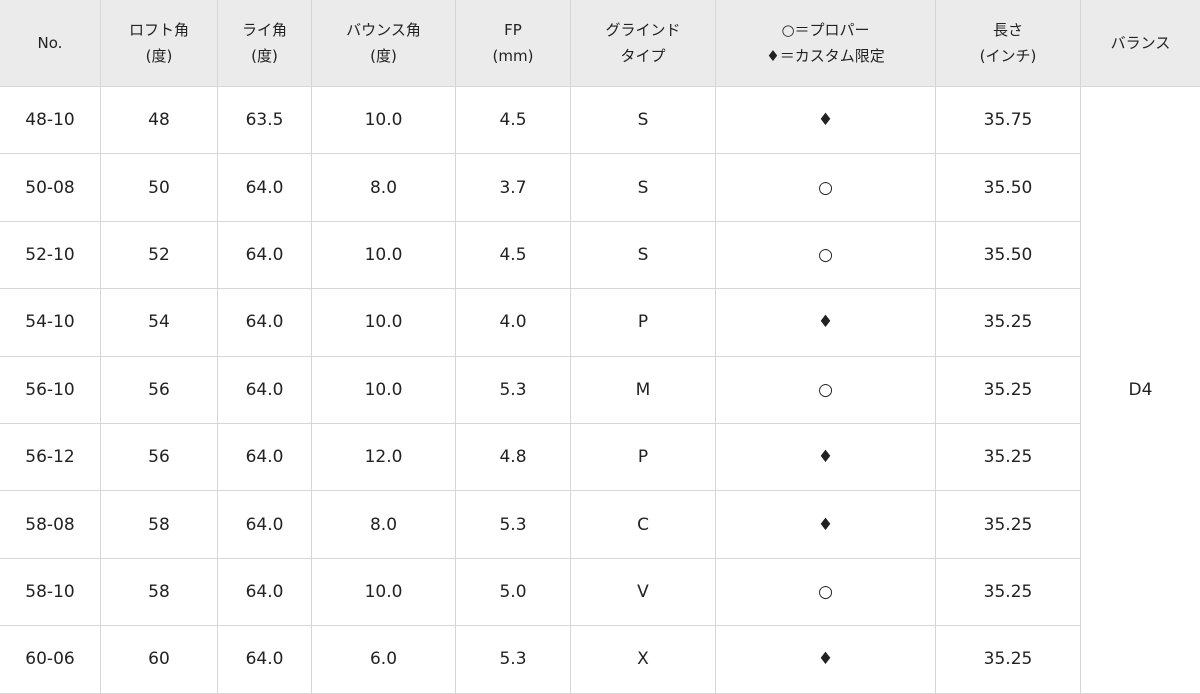  I want to click on cell-grind: V, so click(643, 591).